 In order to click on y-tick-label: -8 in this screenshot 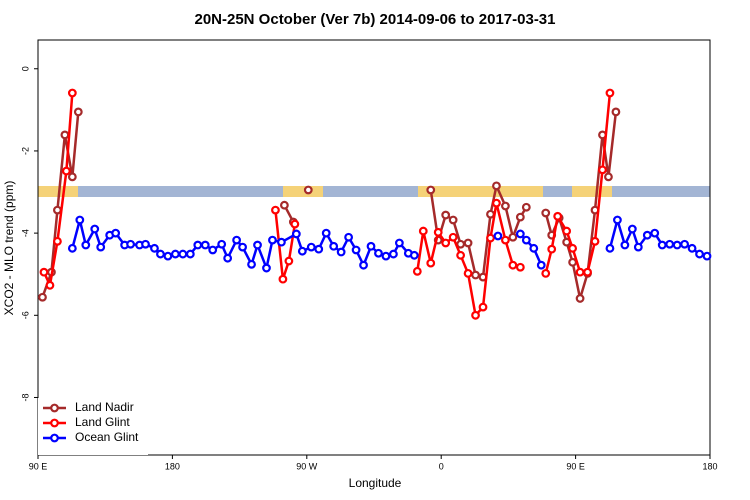, I will do `click(25, 397)`.